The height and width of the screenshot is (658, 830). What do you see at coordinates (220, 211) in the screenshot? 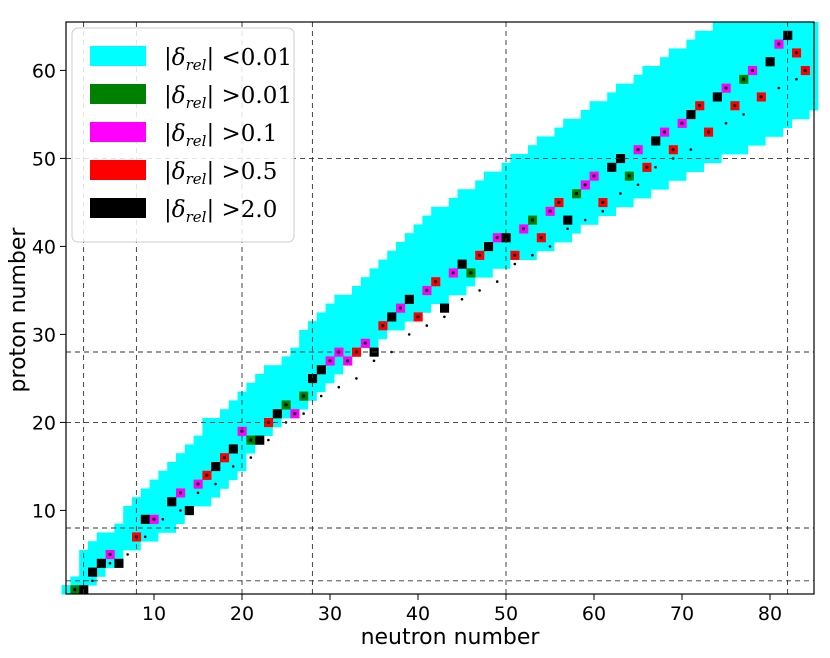
I see `legend-label: |δrel| >2.0` at bounding box center [220, 211].